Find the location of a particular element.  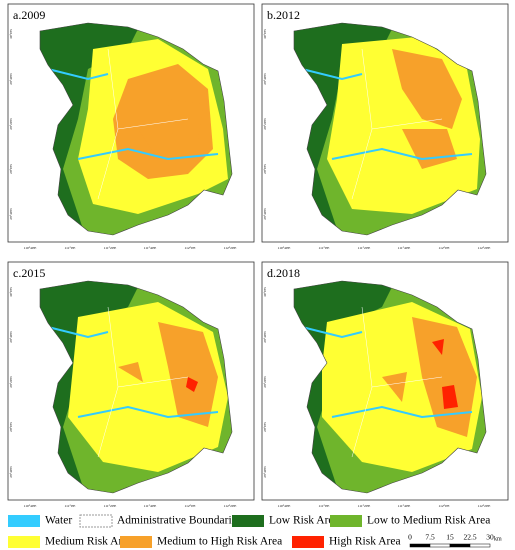

panel-label: d.2018 is located at coordinates (283, 273).